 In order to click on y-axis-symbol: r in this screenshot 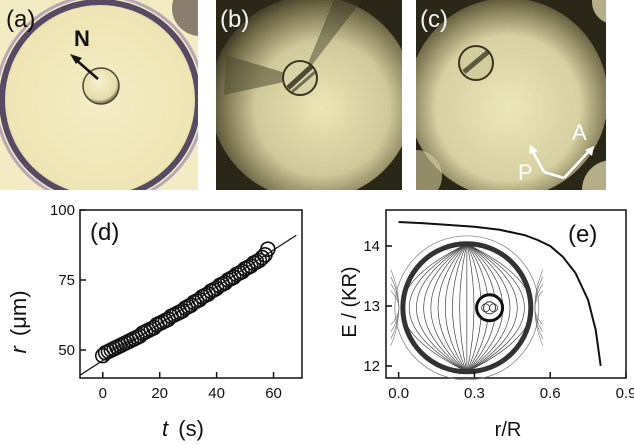, I will do `click(18, 349)`.